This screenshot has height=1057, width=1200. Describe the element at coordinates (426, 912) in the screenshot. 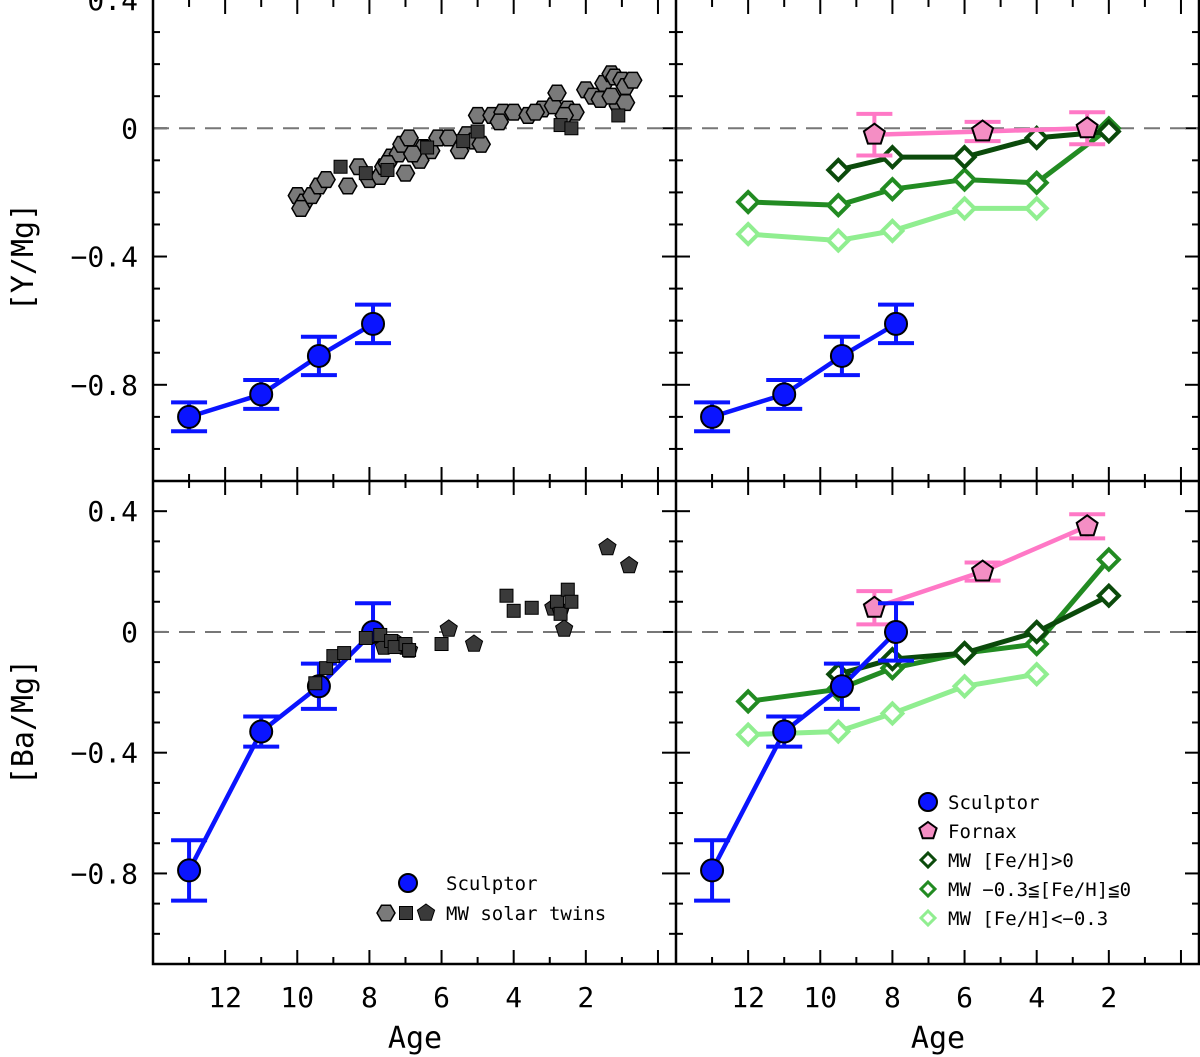

I see `legend-marker-twins-pentagon` at that location.